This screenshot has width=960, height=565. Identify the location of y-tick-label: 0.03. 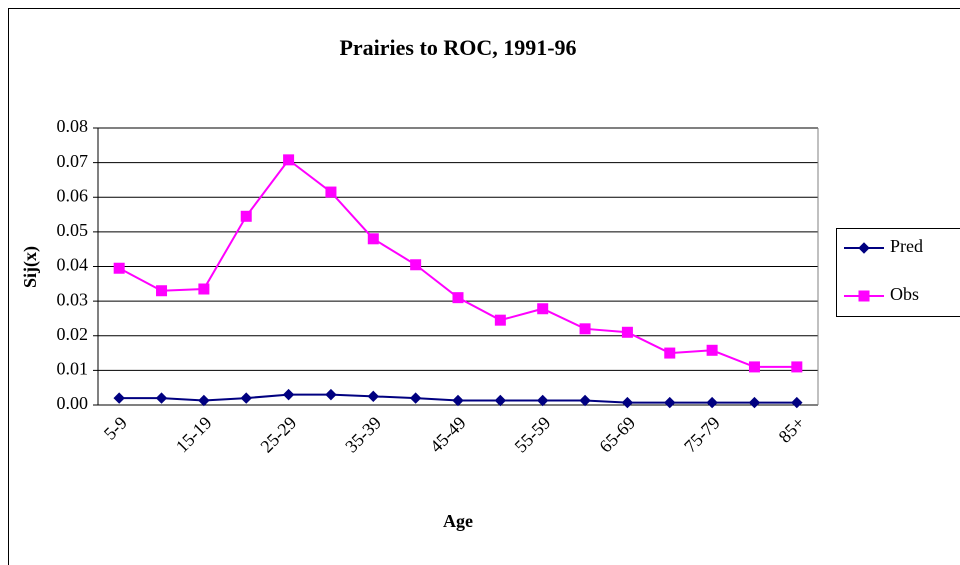
(73, 299).